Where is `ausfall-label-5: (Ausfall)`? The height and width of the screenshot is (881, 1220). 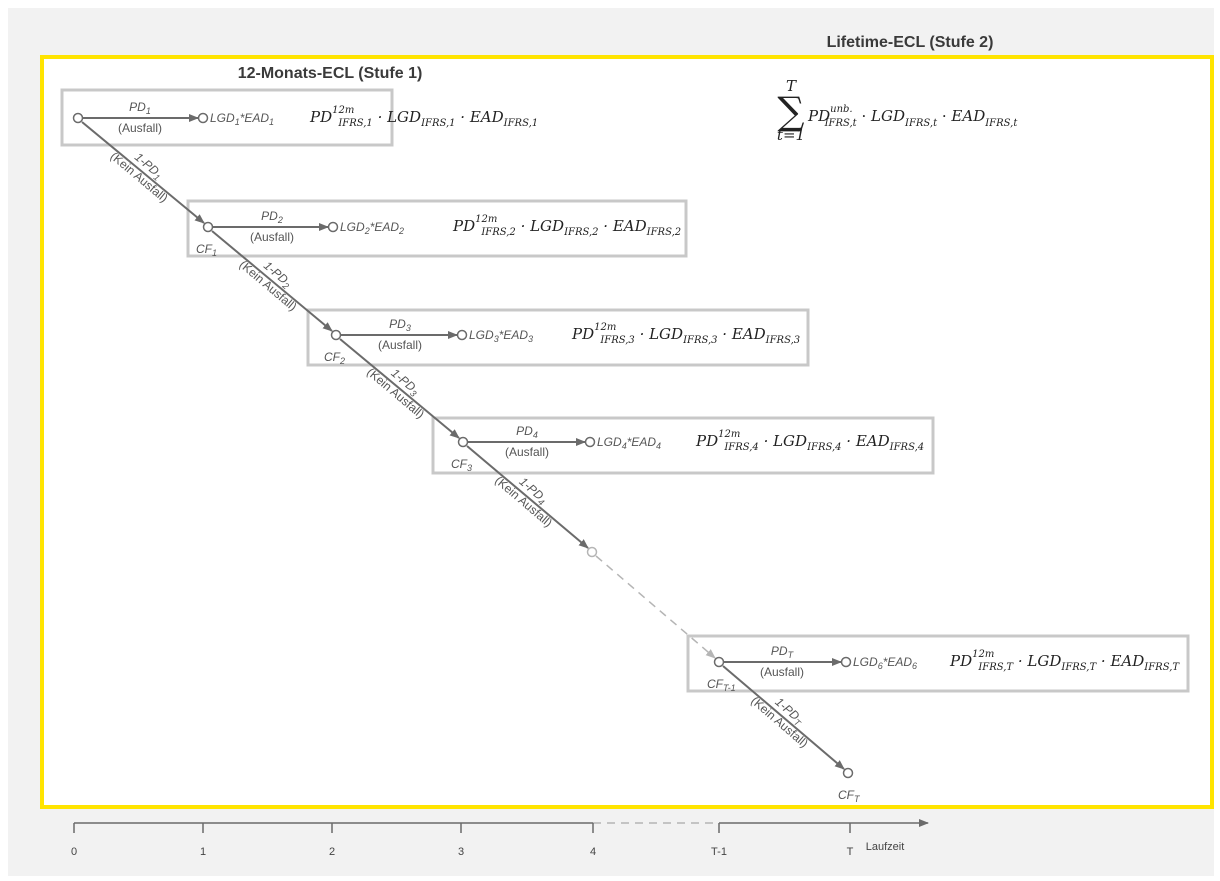 ausfall-label-5: (Ausfall) is located at coordinates (782, 672).